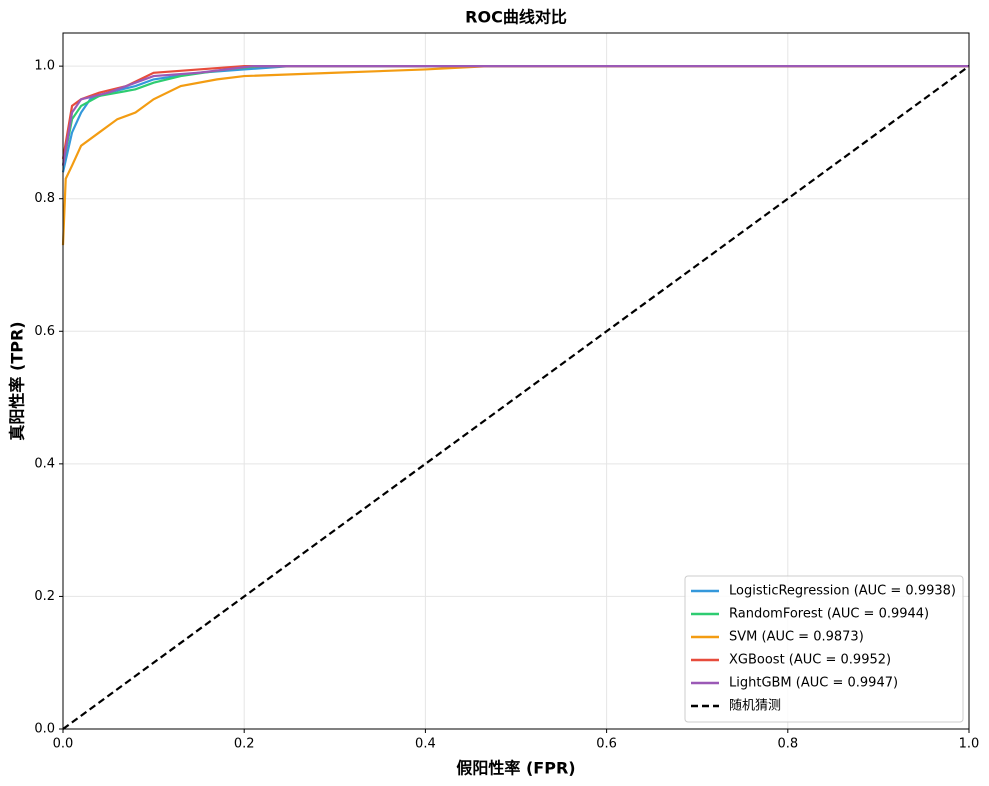  I want to click on x-tick-label: 0.6, so click(606, 744).